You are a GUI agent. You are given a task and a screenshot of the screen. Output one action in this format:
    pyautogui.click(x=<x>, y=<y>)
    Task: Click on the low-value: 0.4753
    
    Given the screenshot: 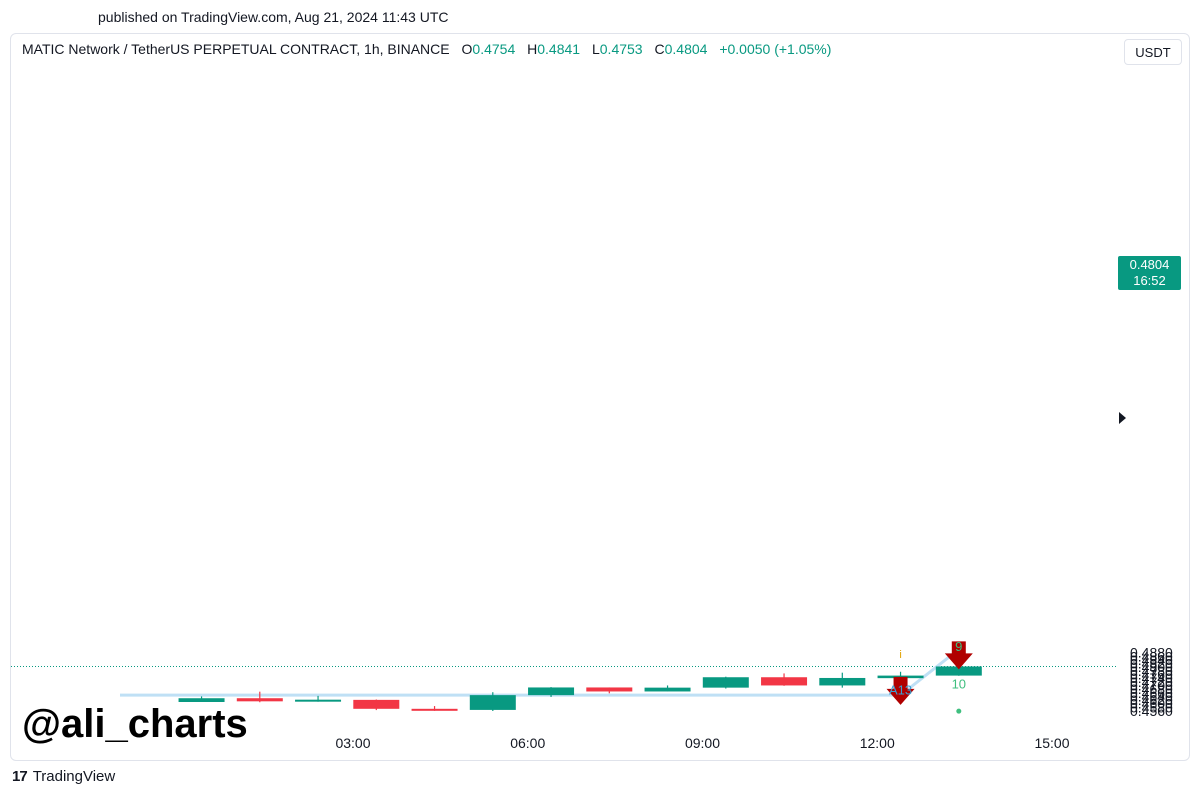 What is the action you would take?
    pyautogui.click(x=621, y=49)
    